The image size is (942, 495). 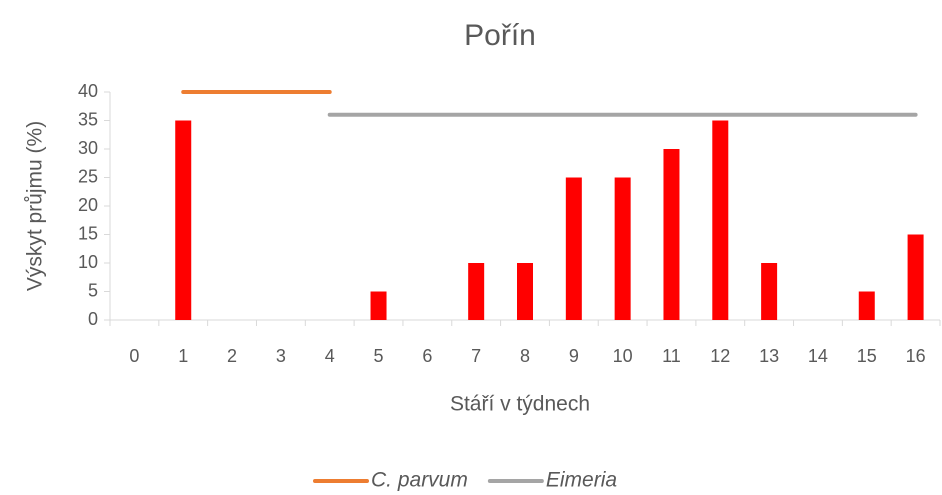 What do you see at coordinates (574, 356) in the screenshot?
I see `x-tick-label: 9` at bounding box center [574, 356].